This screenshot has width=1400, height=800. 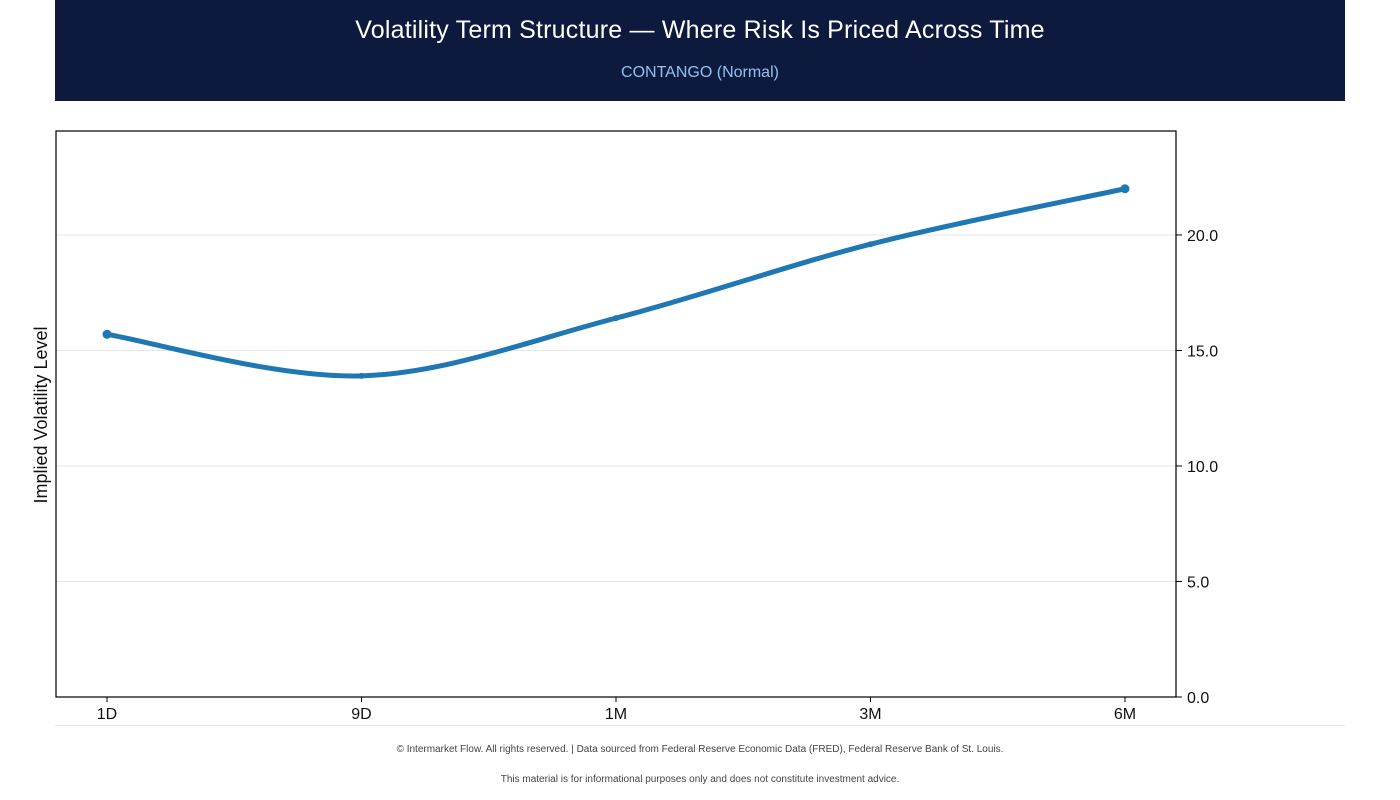 What do you see at coordinates (1202, 467) in the screenshot?
I see `y-tick-label: 10.0` at bounding box center [1202, 467].